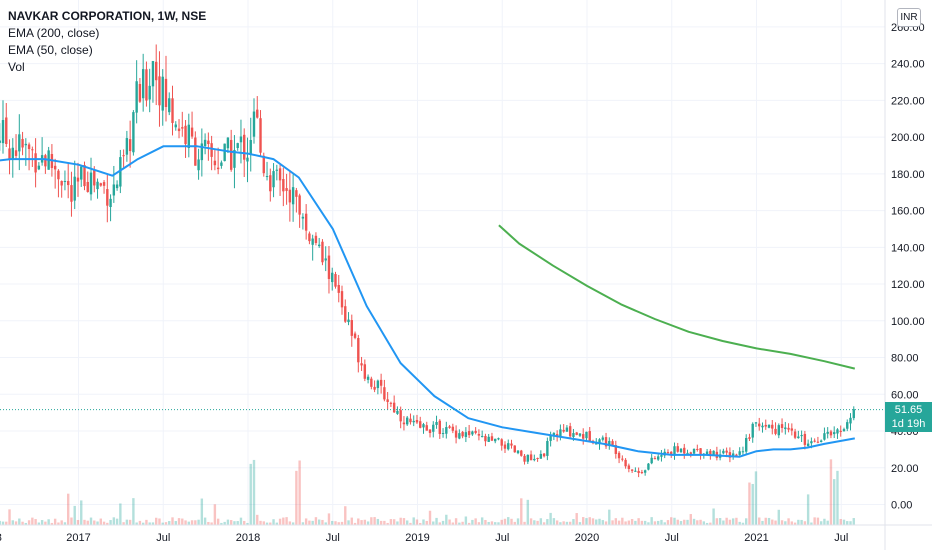 This screenshot has height=550, width=932. I want to click on x-tick-label: 2019, so click(417, 538).